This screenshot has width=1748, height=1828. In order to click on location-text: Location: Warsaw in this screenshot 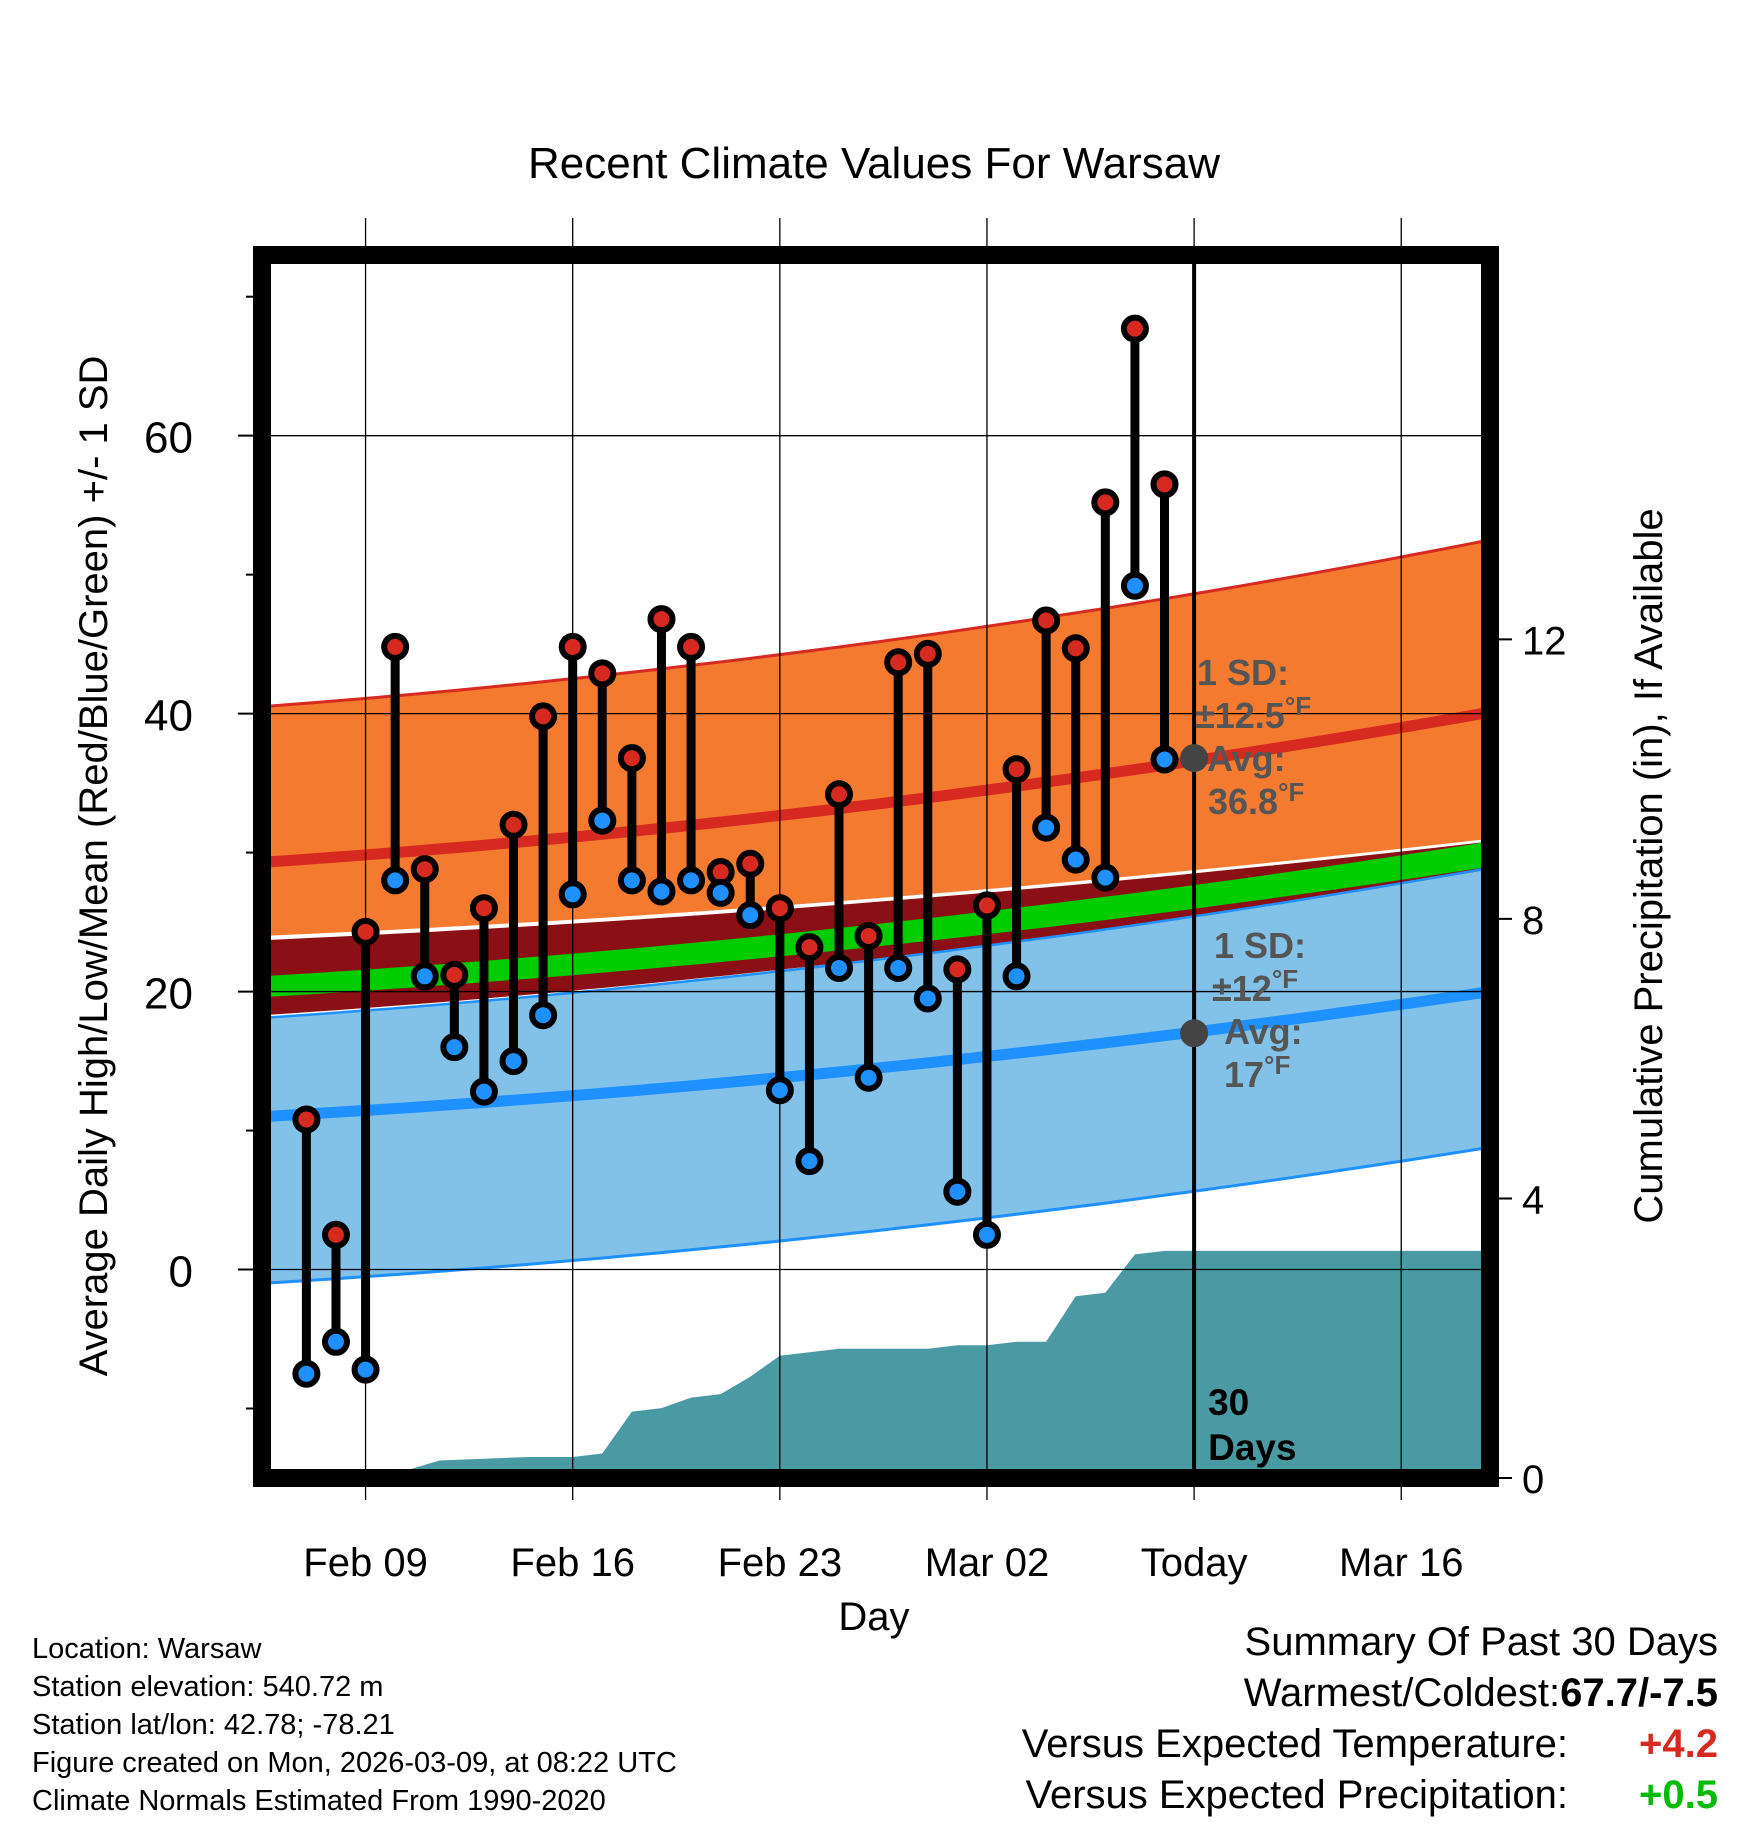, I will do `click(147, 1649)`.